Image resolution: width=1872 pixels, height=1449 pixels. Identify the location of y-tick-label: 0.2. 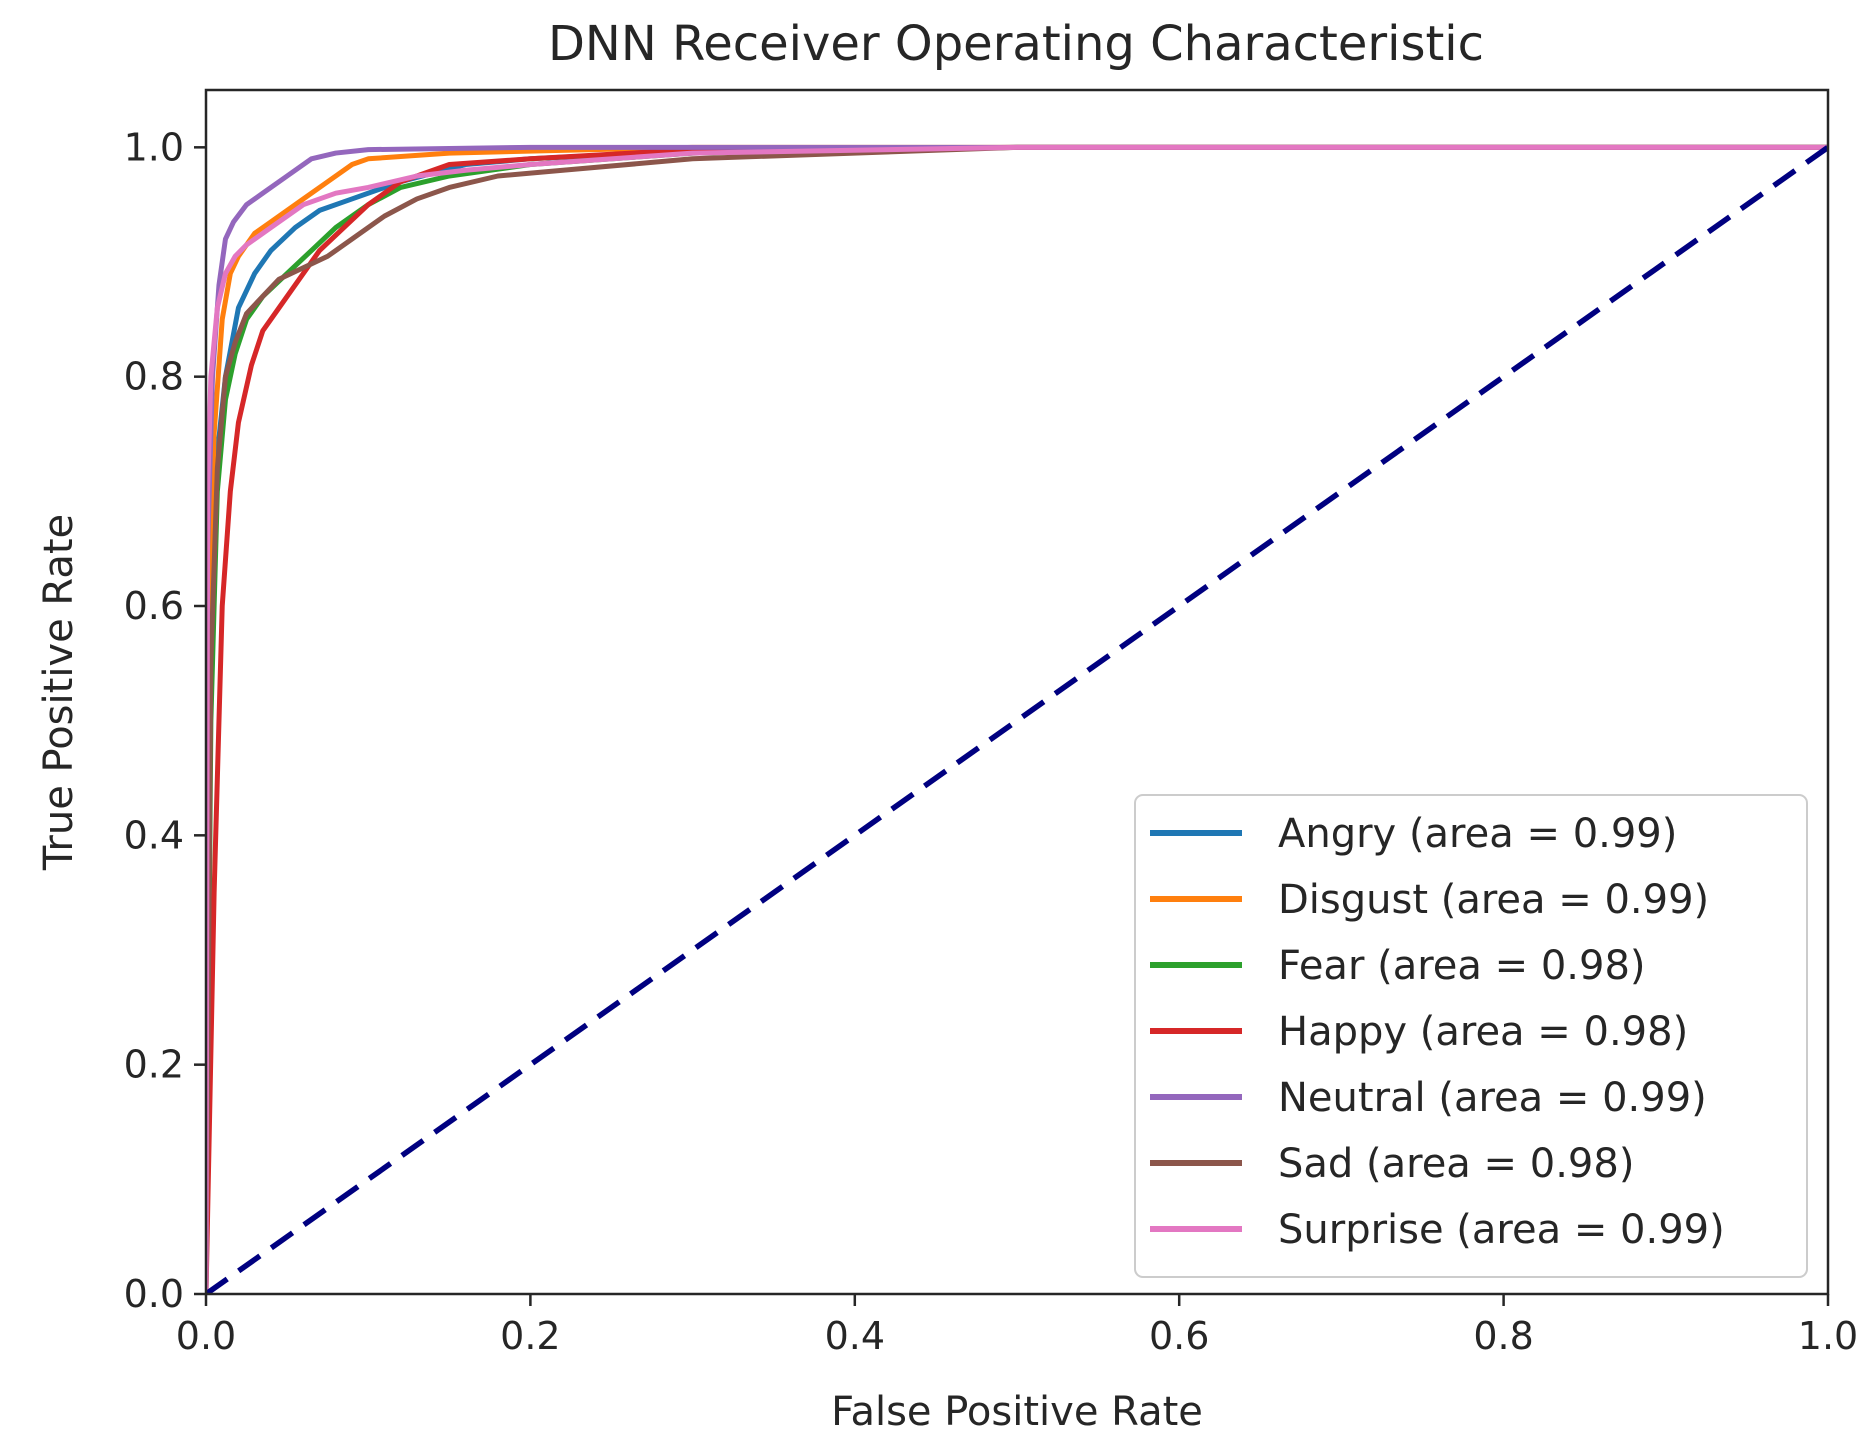
(154, 1065).